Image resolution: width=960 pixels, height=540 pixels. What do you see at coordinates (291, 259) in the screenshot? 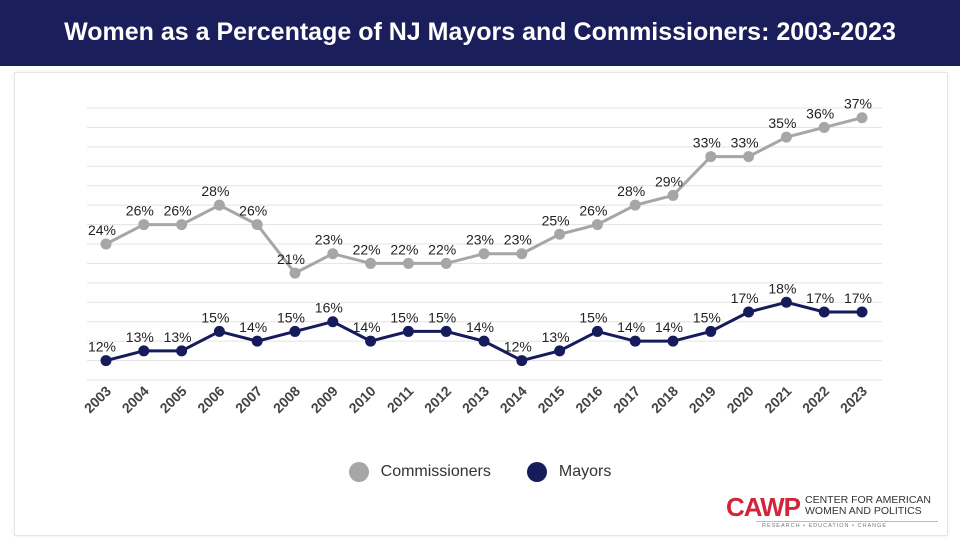
I see `data-label: 21%` at bounding box center [291, 259].